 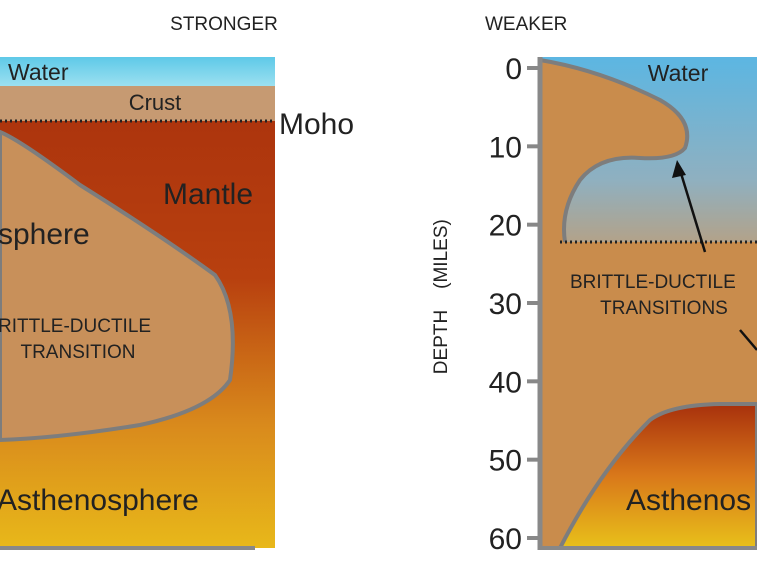 I want to click on tick-label: 50, so click(x=505, y=461).